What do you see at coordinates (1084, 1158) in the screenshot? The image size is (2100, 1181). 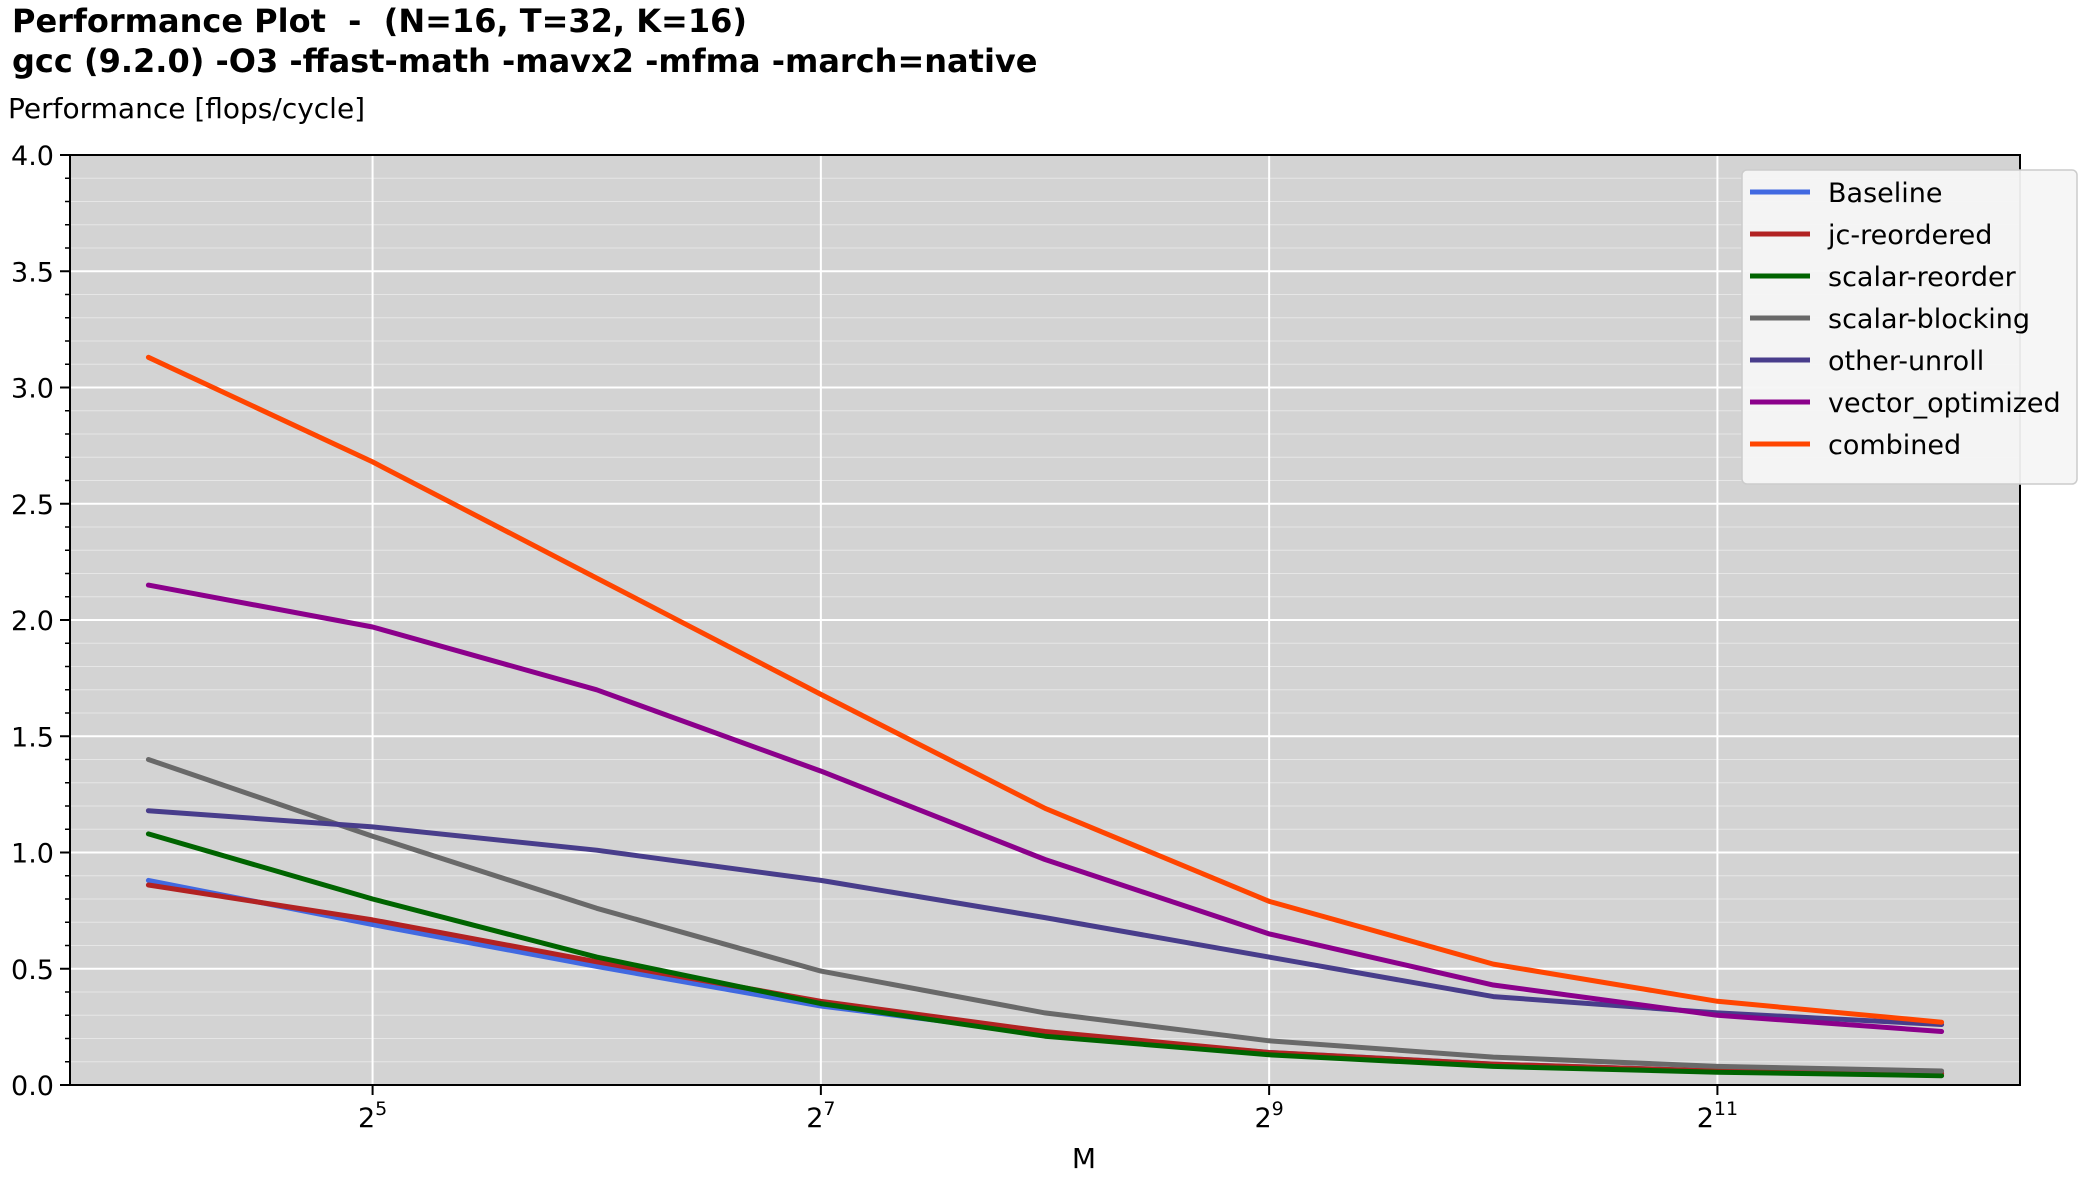 I see `x-axis-label: M` at bounding box center [1084, 1158].